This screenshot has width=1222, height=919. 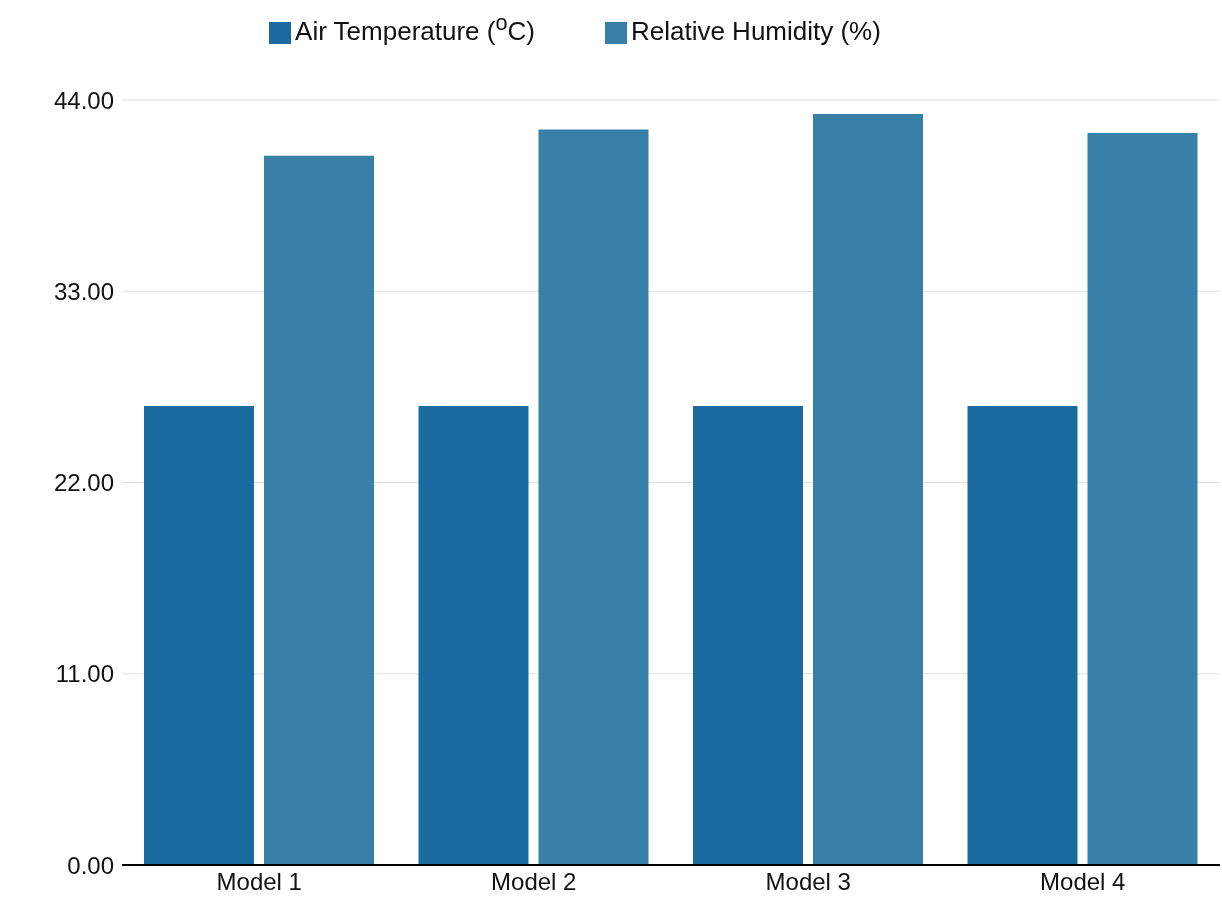 I want to click on y-tick-label: 33.00, so click(x=83, y=291).